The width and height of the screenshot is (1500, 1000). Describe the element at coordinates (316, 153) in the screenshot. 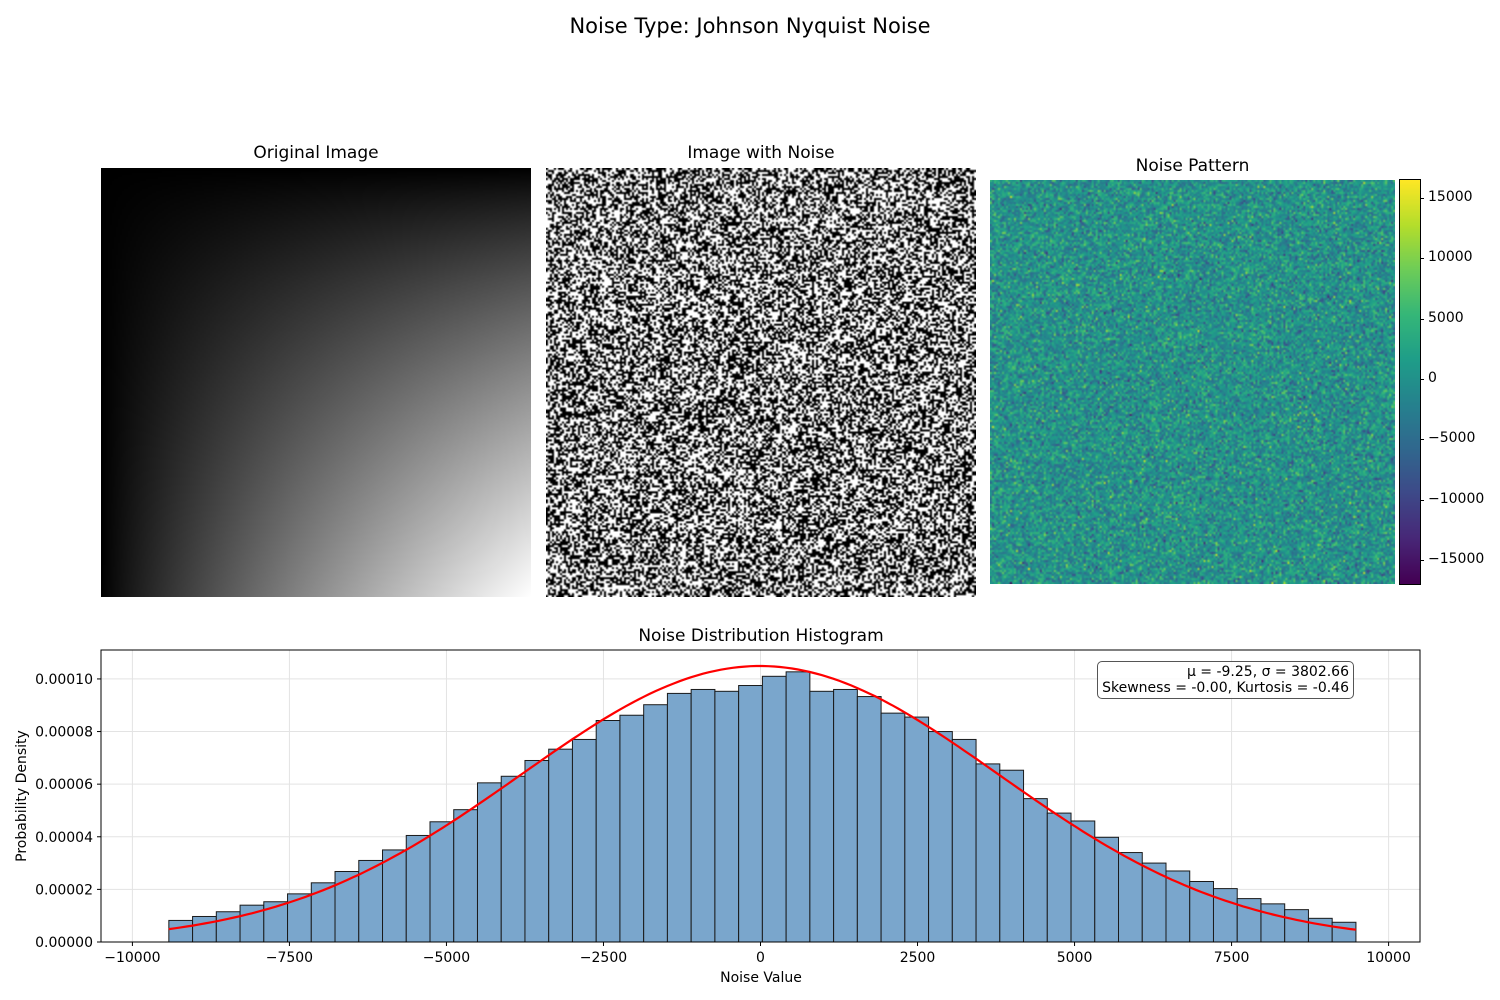

I see `original-image-title: Original Image` at that location.